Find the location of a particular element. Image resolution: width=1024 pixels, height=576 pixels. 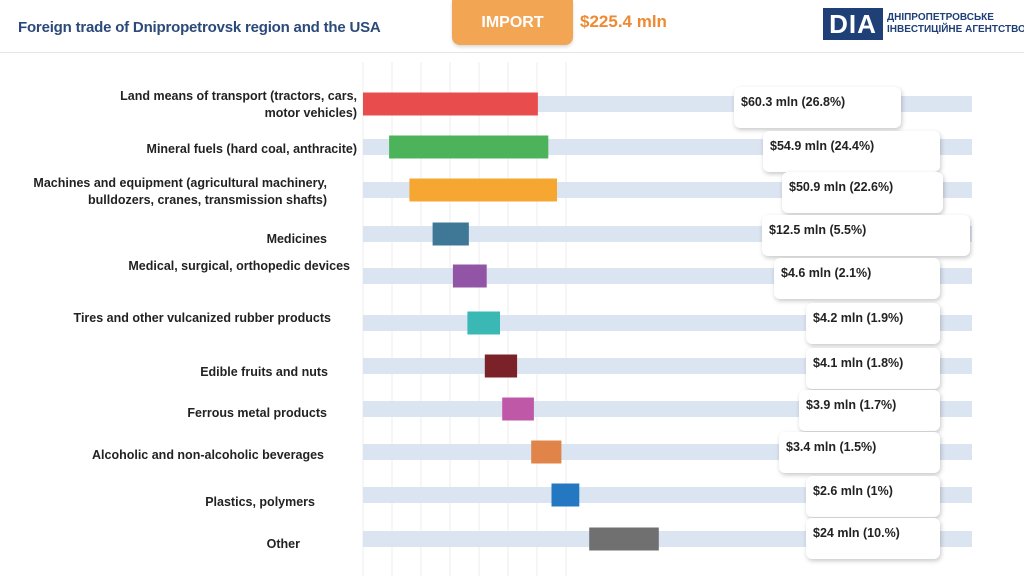

value-label: $50.9 mln (22.6%) is located at coordinates (862, 192).